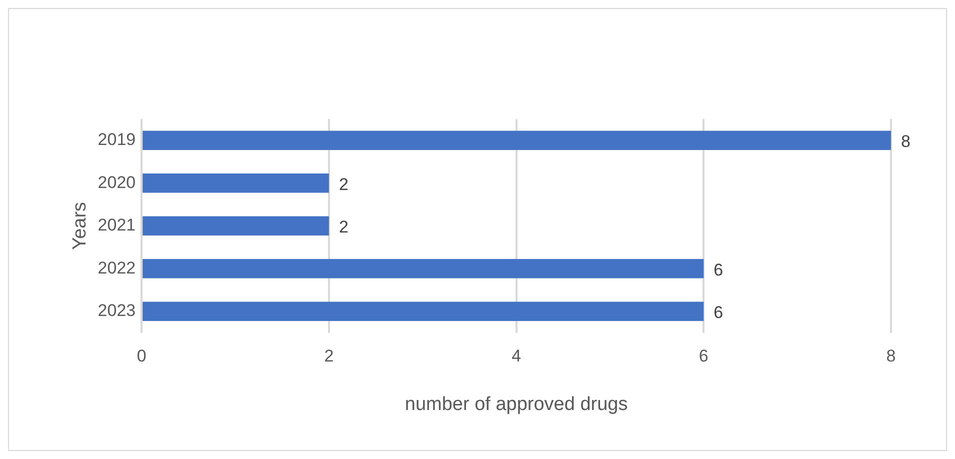 The height and width of the screenshot is (459, 955). I want to click on x-tick-label: 2, so click(329, 356).